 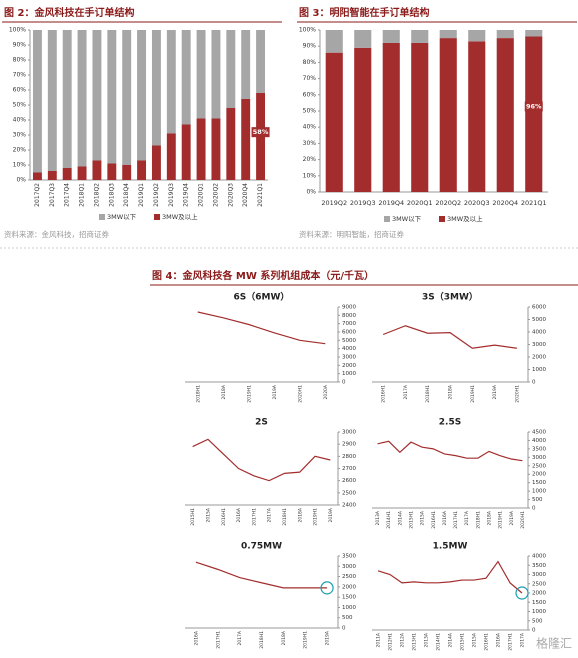 I want to click on y-tick-label: 70%, so click(x=20, y=75).